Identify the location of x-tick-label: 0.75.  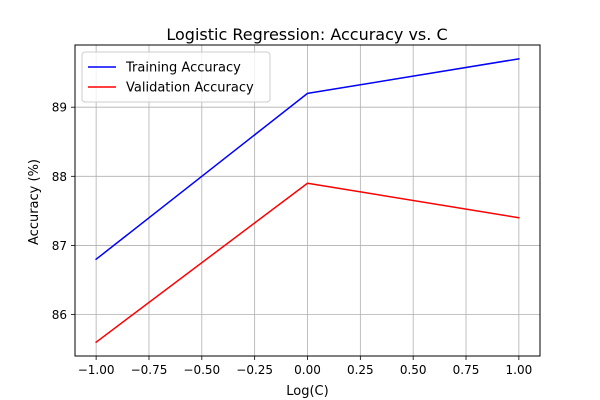
(466, 370).